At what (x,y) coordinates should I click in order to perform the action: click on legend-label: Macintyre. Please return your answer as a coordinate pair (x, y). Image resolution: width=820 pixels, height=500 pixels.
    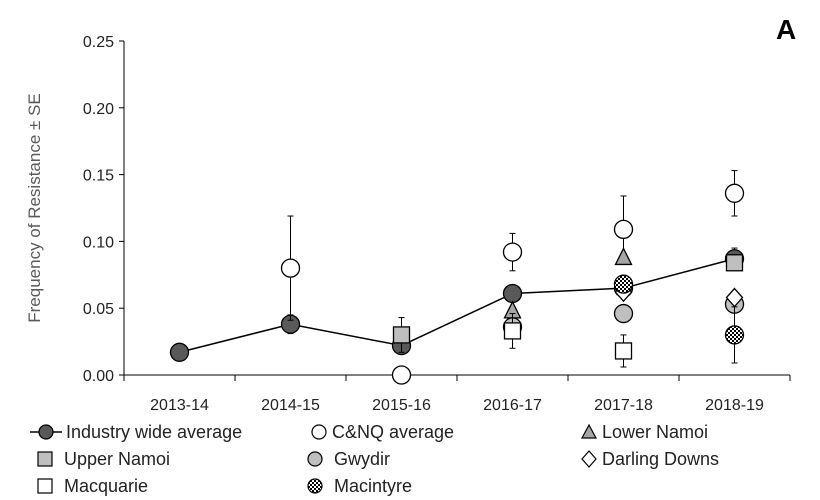
    Looking at the image, I should click on (373, 485).